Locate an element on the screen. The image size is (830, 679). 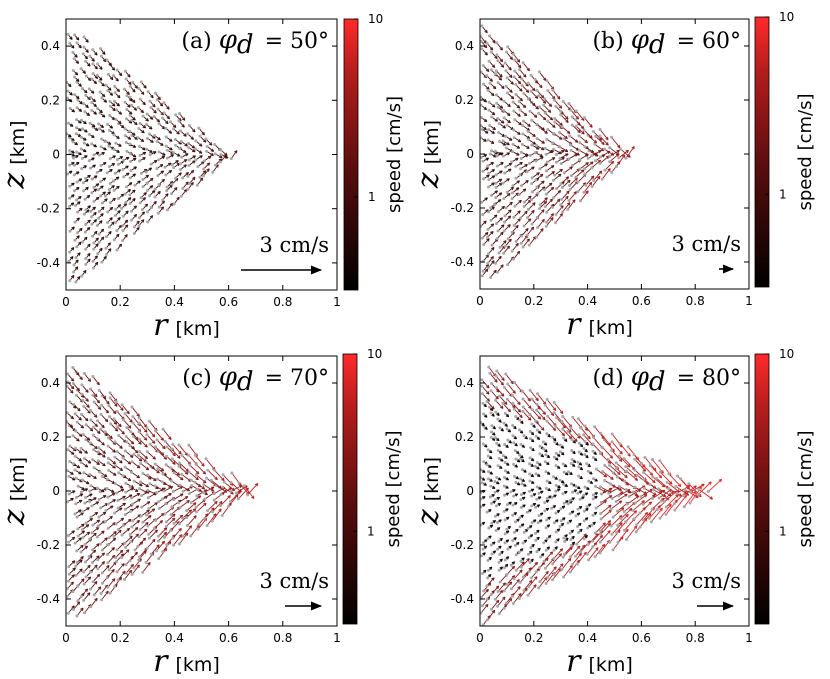
y-tick-label: 0.4 is located at coordinates (50, 46).